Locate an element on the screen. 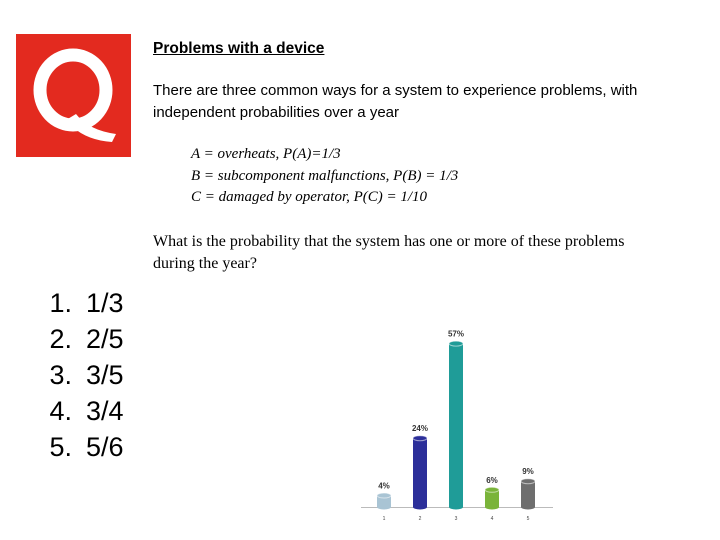  answer-number: 5. is located at coordinates (60, 447).